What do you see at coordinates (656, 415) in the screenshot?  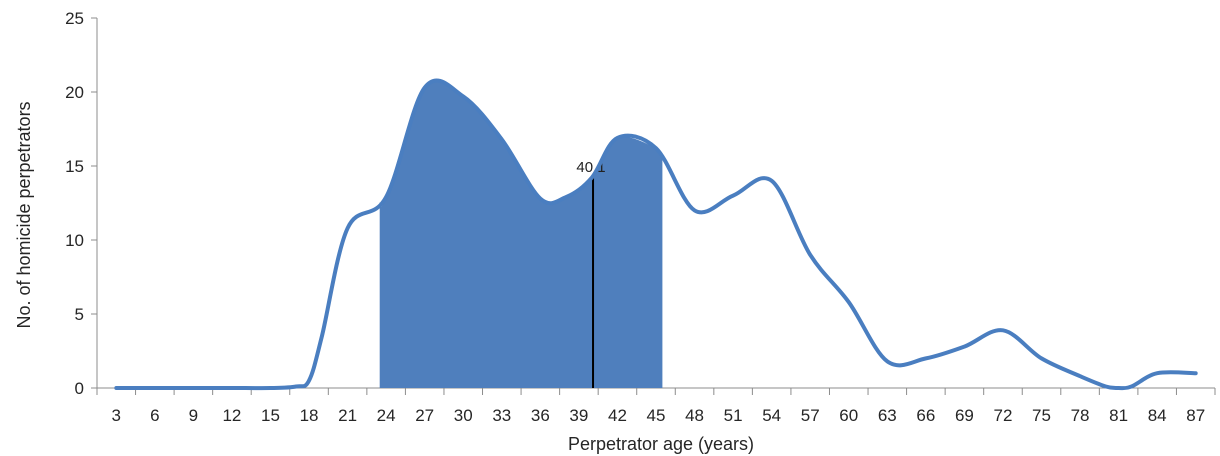 I see `x-tick-label: 45` at bounding box center [656, 415].